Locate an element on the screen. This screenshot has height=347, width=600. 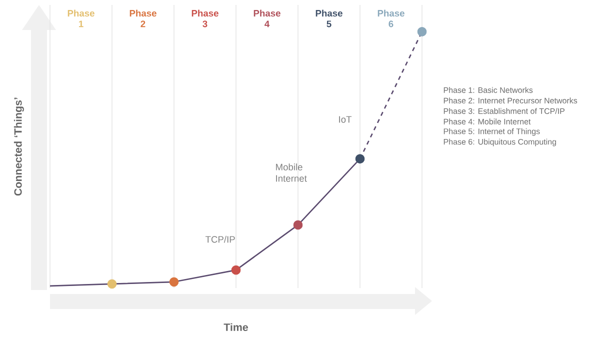
annotation: Phase 6: Ubiquitous Computing is located at coordinates (500, 142).